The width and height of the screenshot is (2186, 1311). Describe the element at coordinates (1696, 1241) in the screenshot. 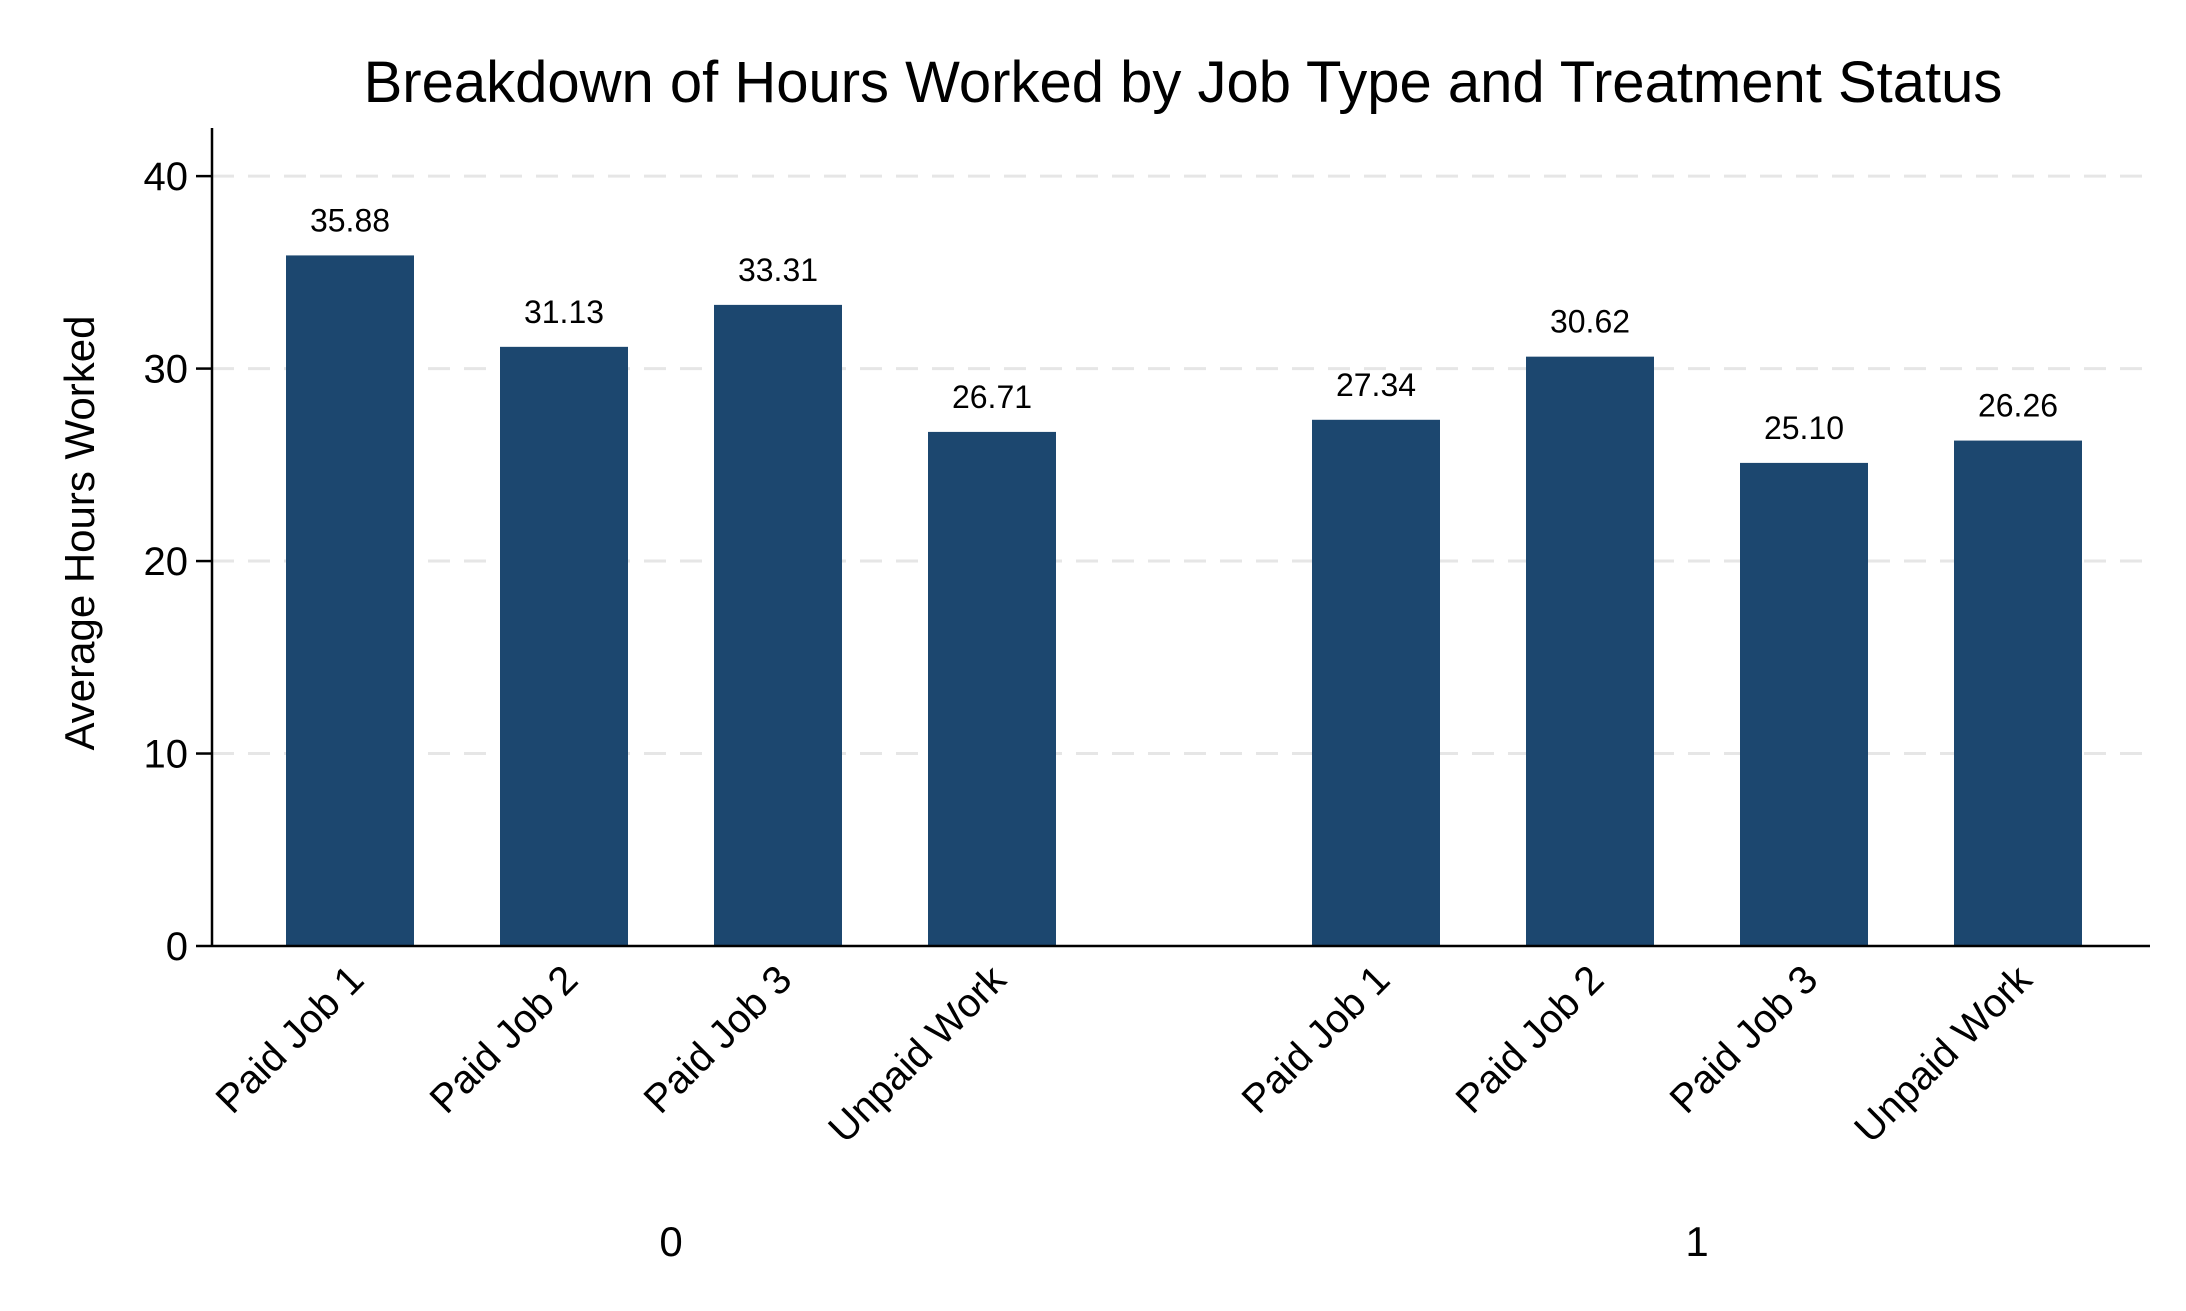

I see `x-group-label: 1` at that location.